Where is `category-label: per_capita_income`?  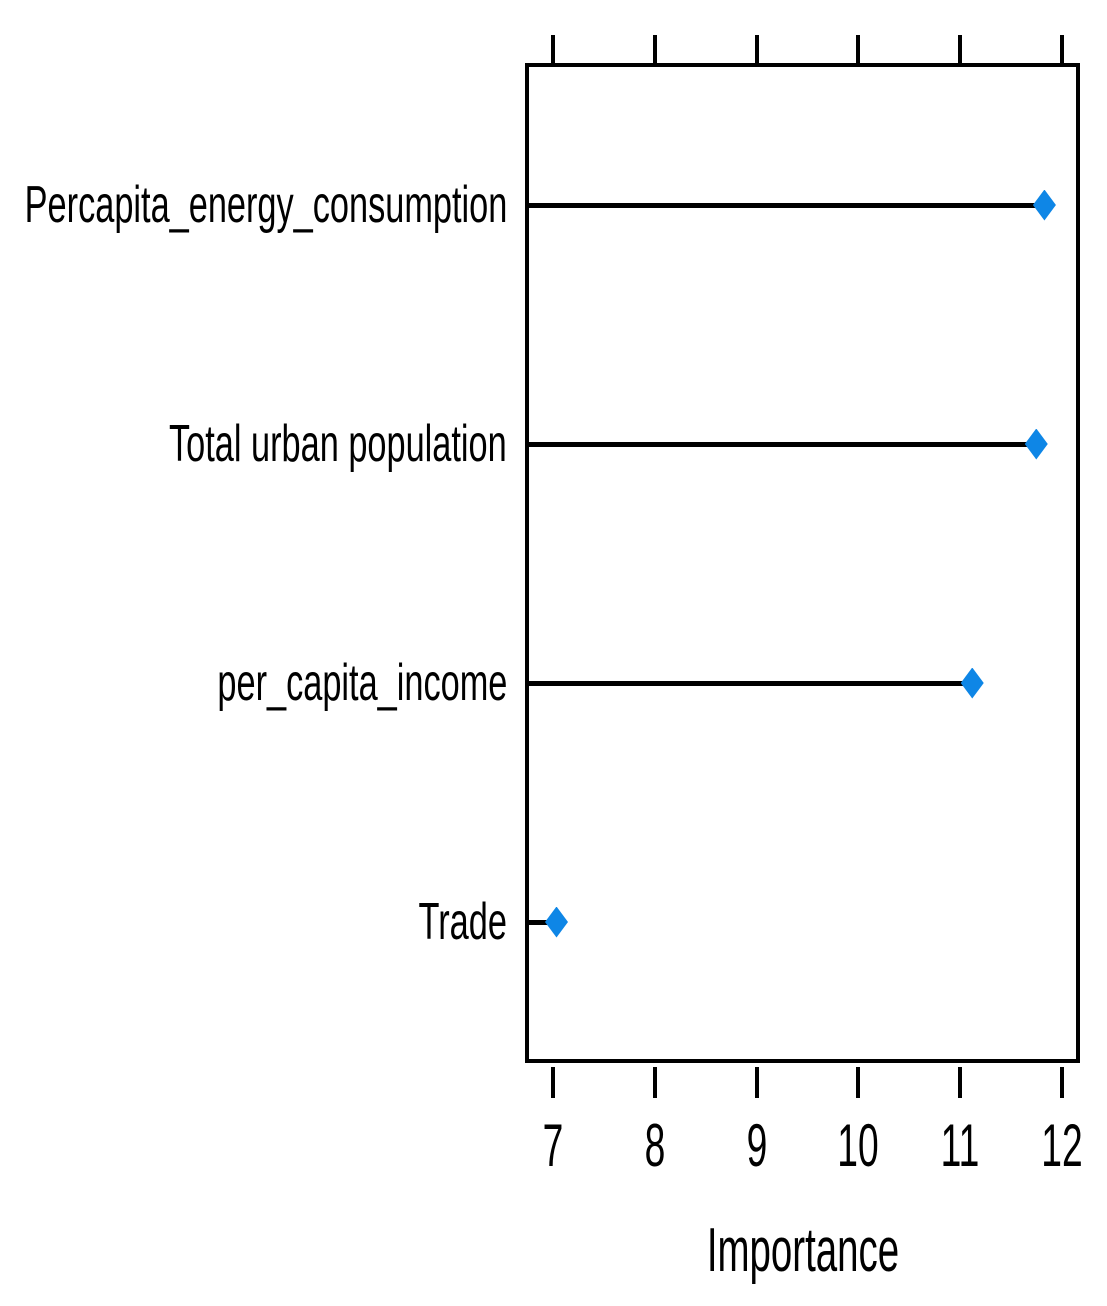
category-label: per_capita_income is located at coordinates (362, 683).